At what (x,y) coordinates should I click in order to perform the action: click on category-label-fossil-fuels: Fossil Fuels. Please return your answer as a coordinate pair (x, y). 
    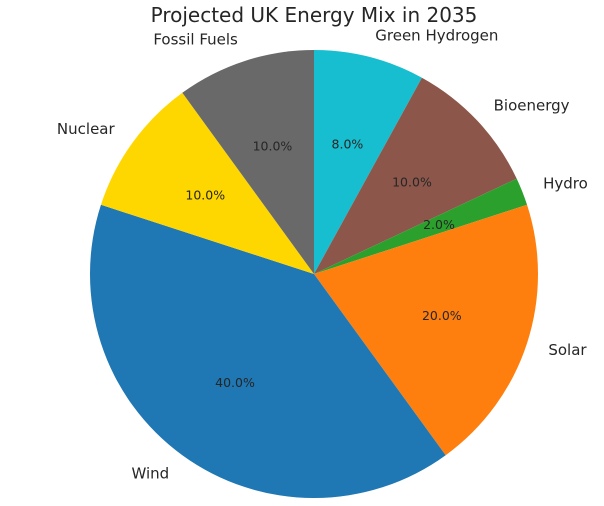
    Looking at the image, I should click on (195, 40).